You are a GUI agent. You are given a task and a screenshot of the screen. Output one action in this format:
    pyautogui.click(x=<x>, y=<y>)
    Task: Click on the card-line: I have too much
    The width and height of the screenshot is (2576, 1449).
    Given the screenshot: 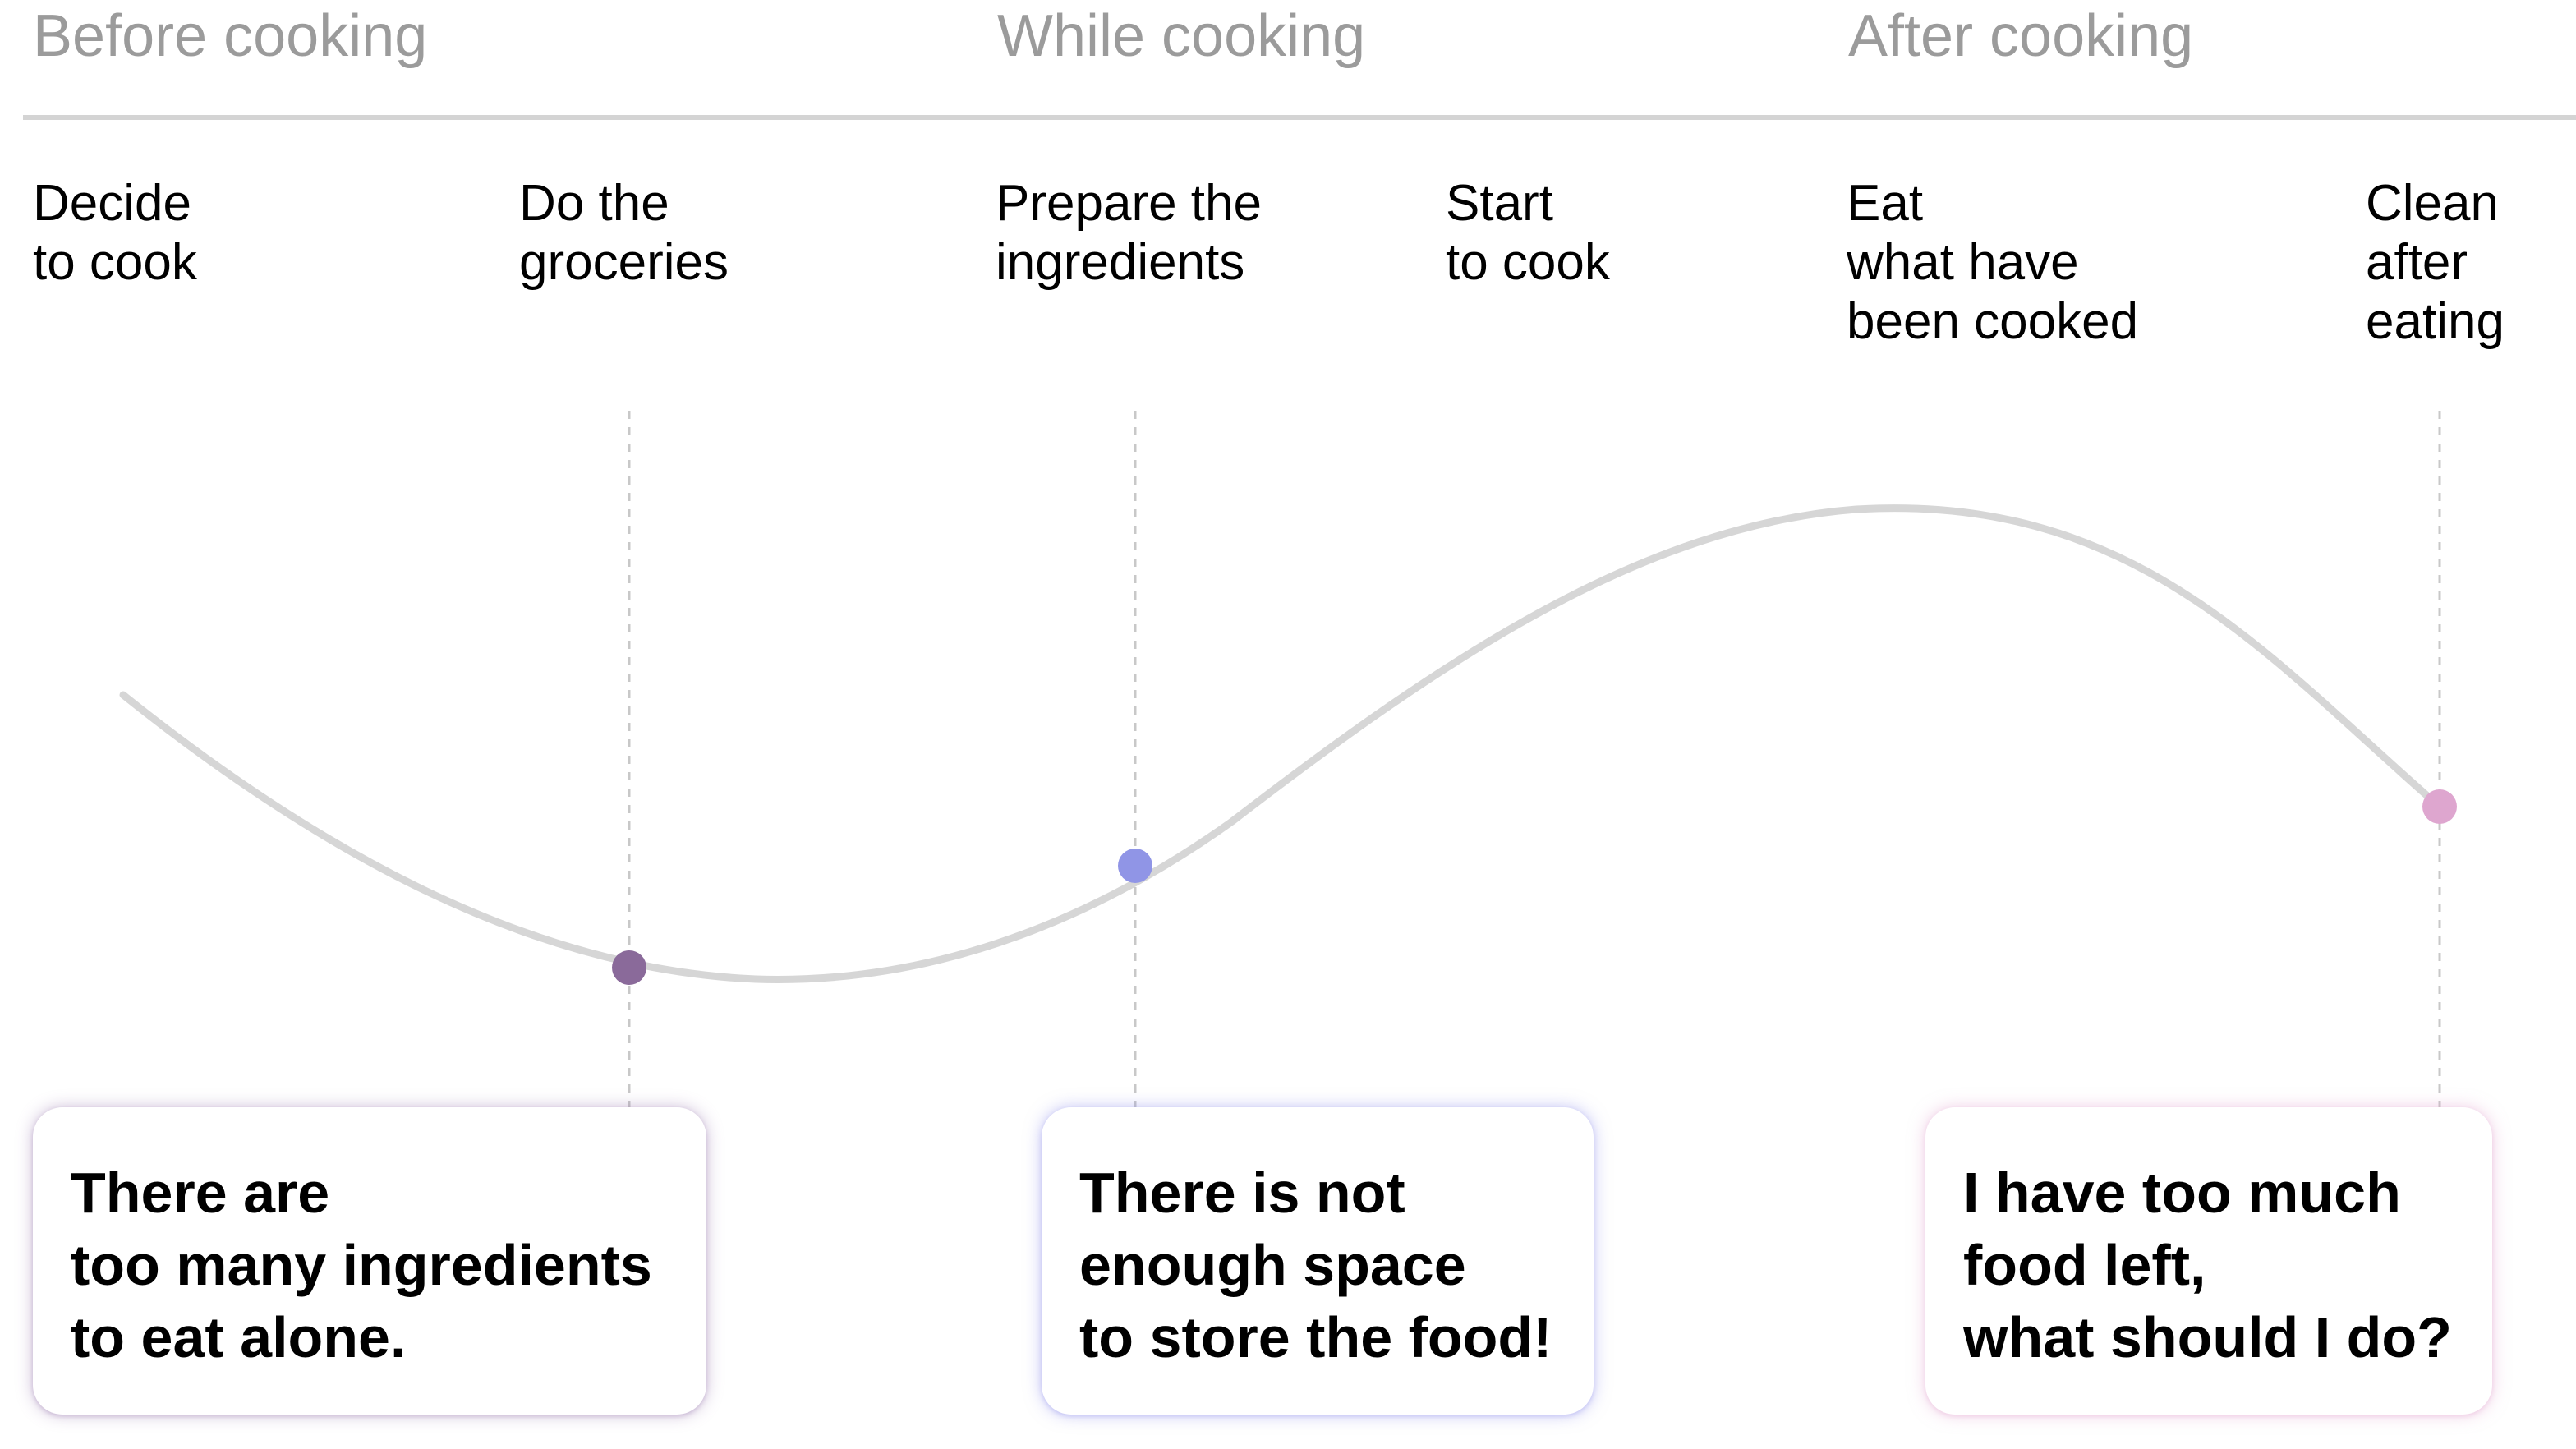 What is the action you would take?
    pyautogui.click(x=2182, y=1193)
    